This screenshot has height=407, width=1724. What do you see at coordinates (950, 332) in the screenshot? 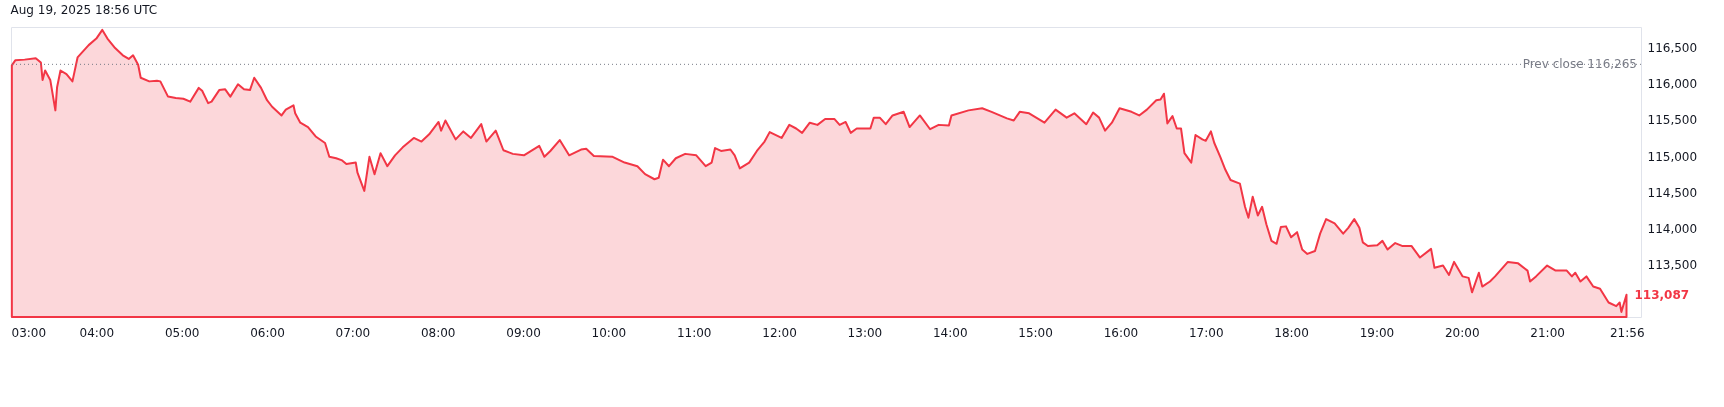
I see `x-tick-label: 14:00` at bounding box center [950, 332].